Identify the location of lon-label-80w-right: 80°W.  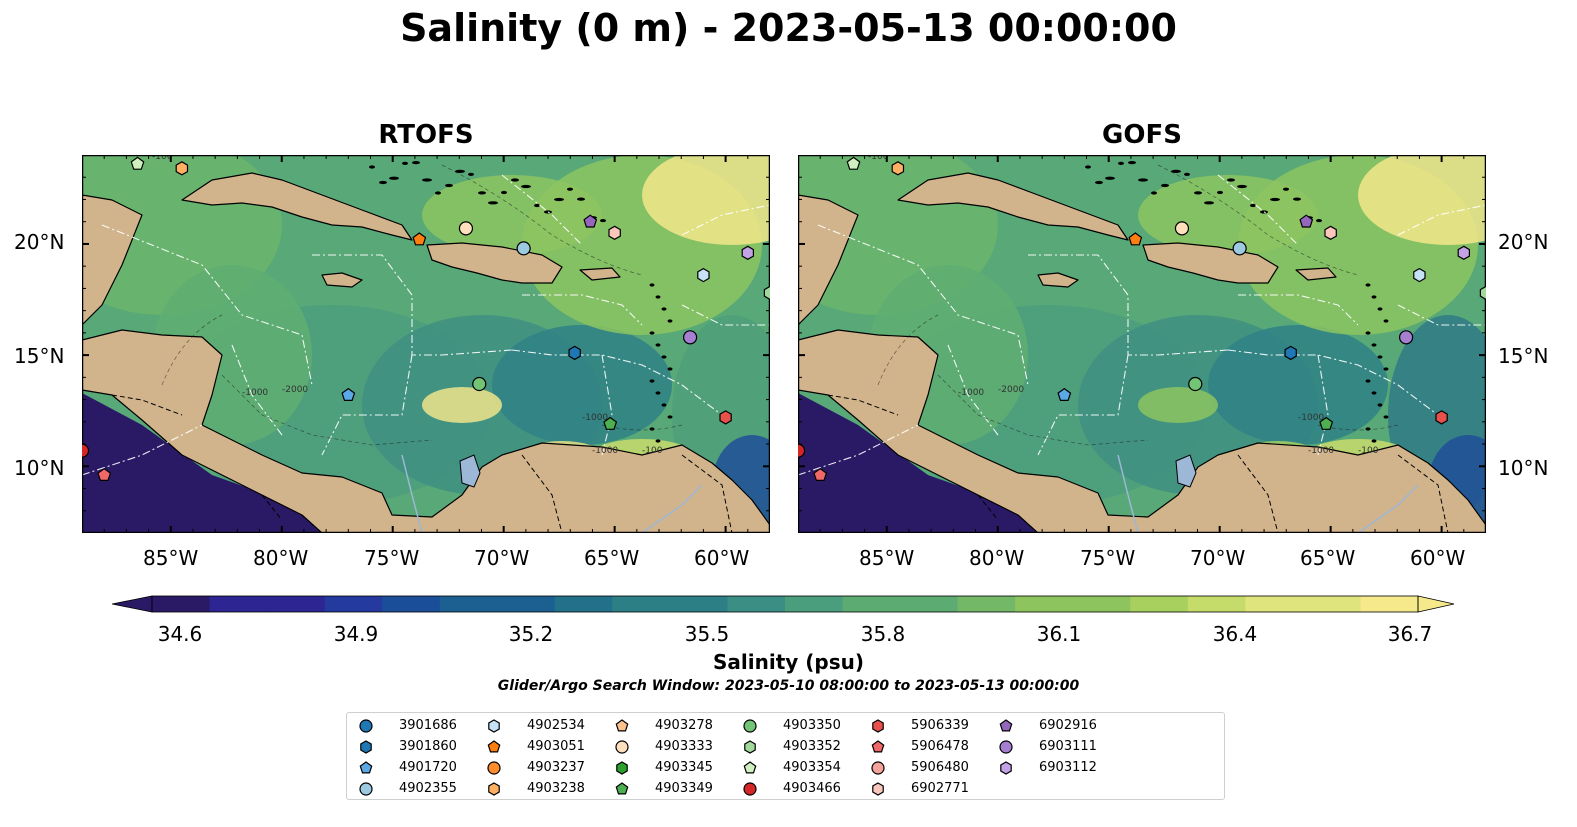
(997, 558).